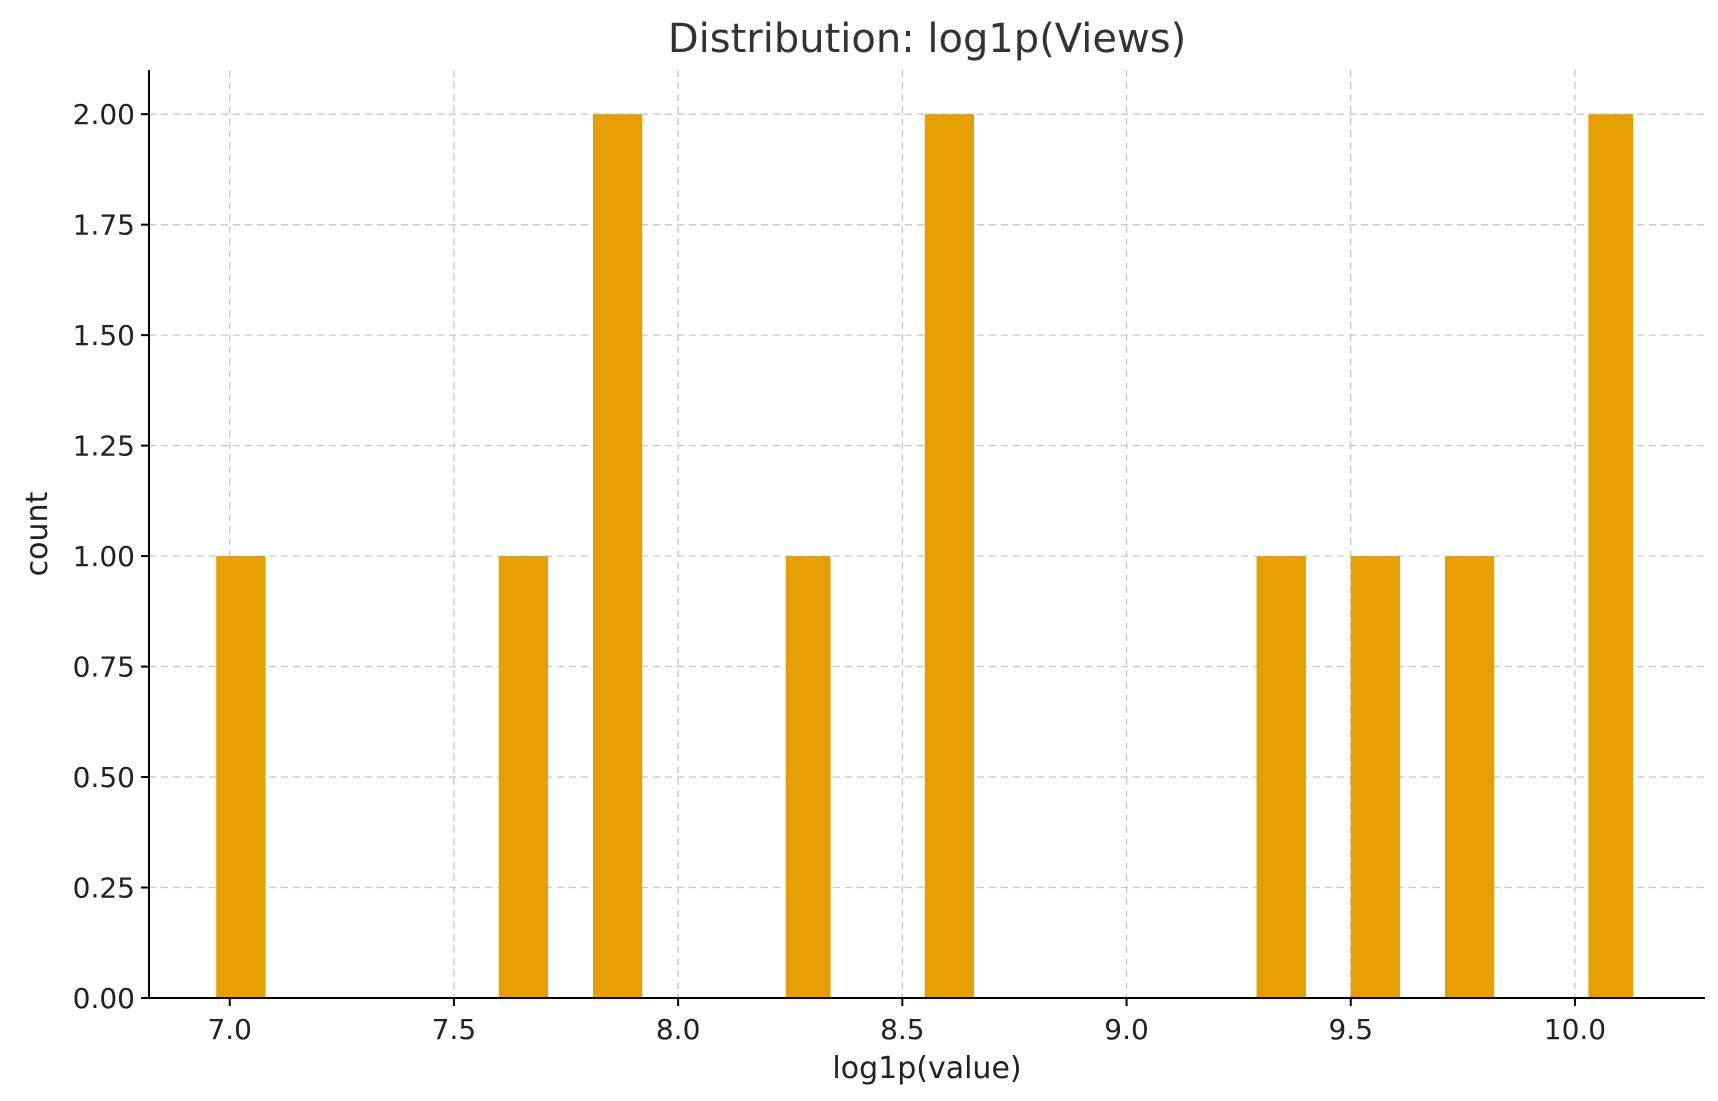 This screenshot has width=1718, height=1101. I want to click on chart-title: Distribution: log1p(Views), so click(927, 39).